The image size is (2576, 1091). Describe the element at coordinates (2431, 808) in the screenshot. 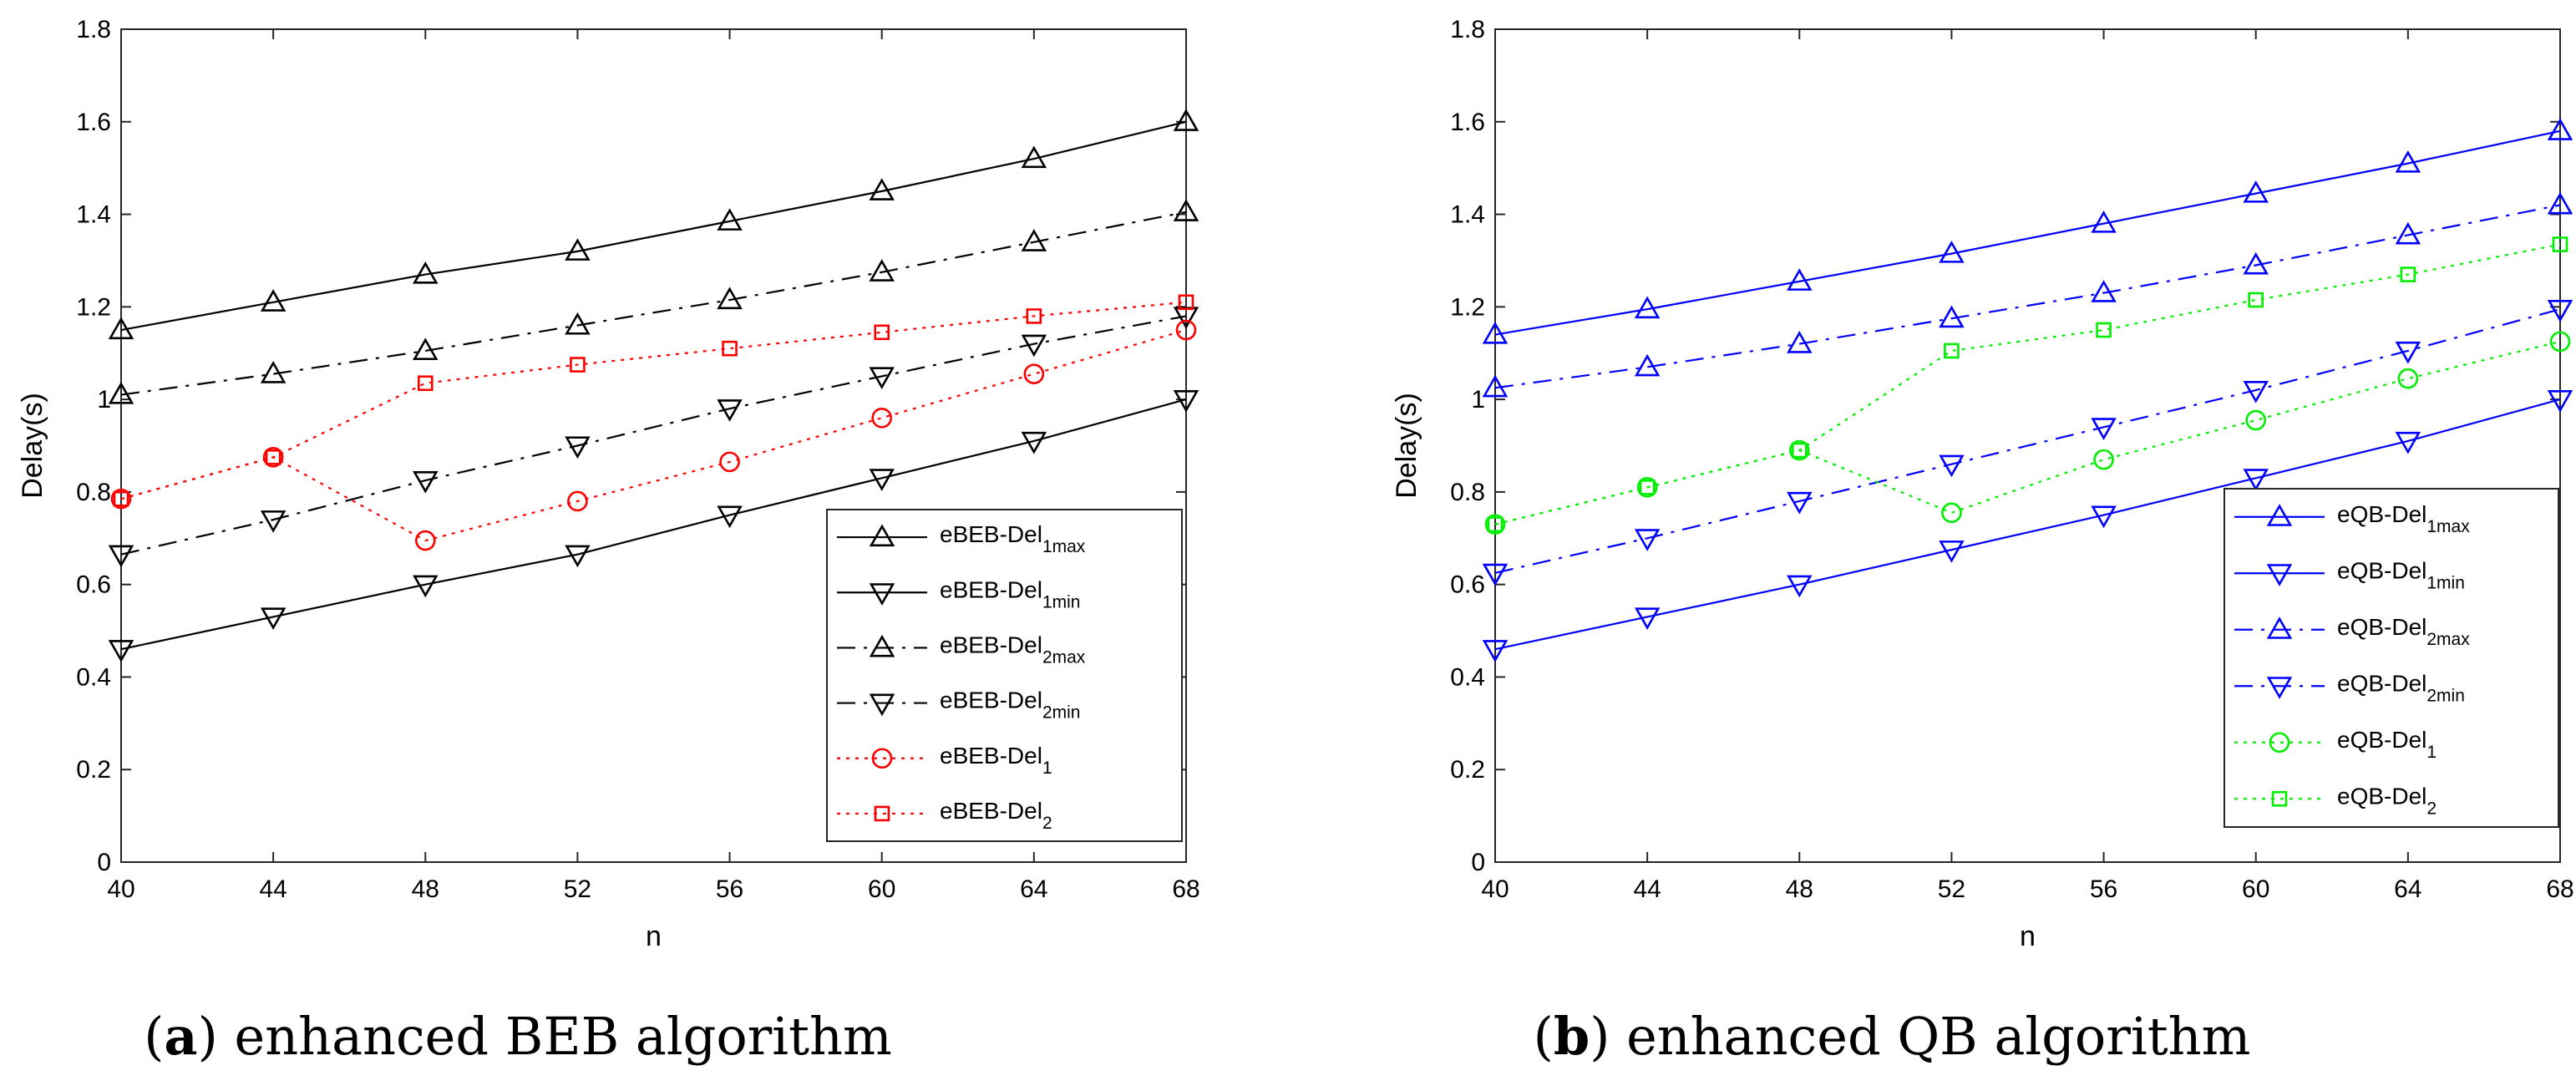

I see `legend-label-subscript: 2` at that location.